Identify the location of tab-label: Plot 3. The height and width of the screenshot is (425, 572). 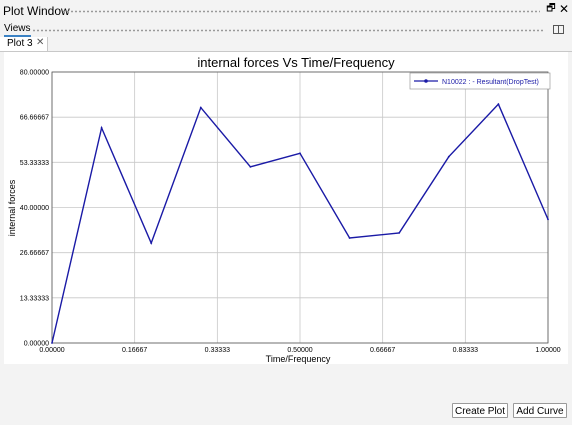
(20, 43).